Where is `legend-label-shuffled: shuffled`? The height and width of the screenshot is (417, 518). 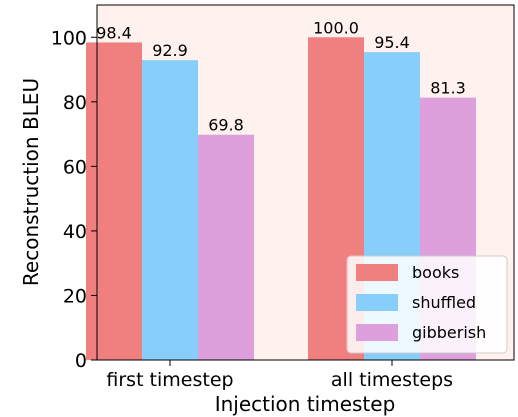
legend-label-shuffled: shuffled is located at coordinates (444, 302).